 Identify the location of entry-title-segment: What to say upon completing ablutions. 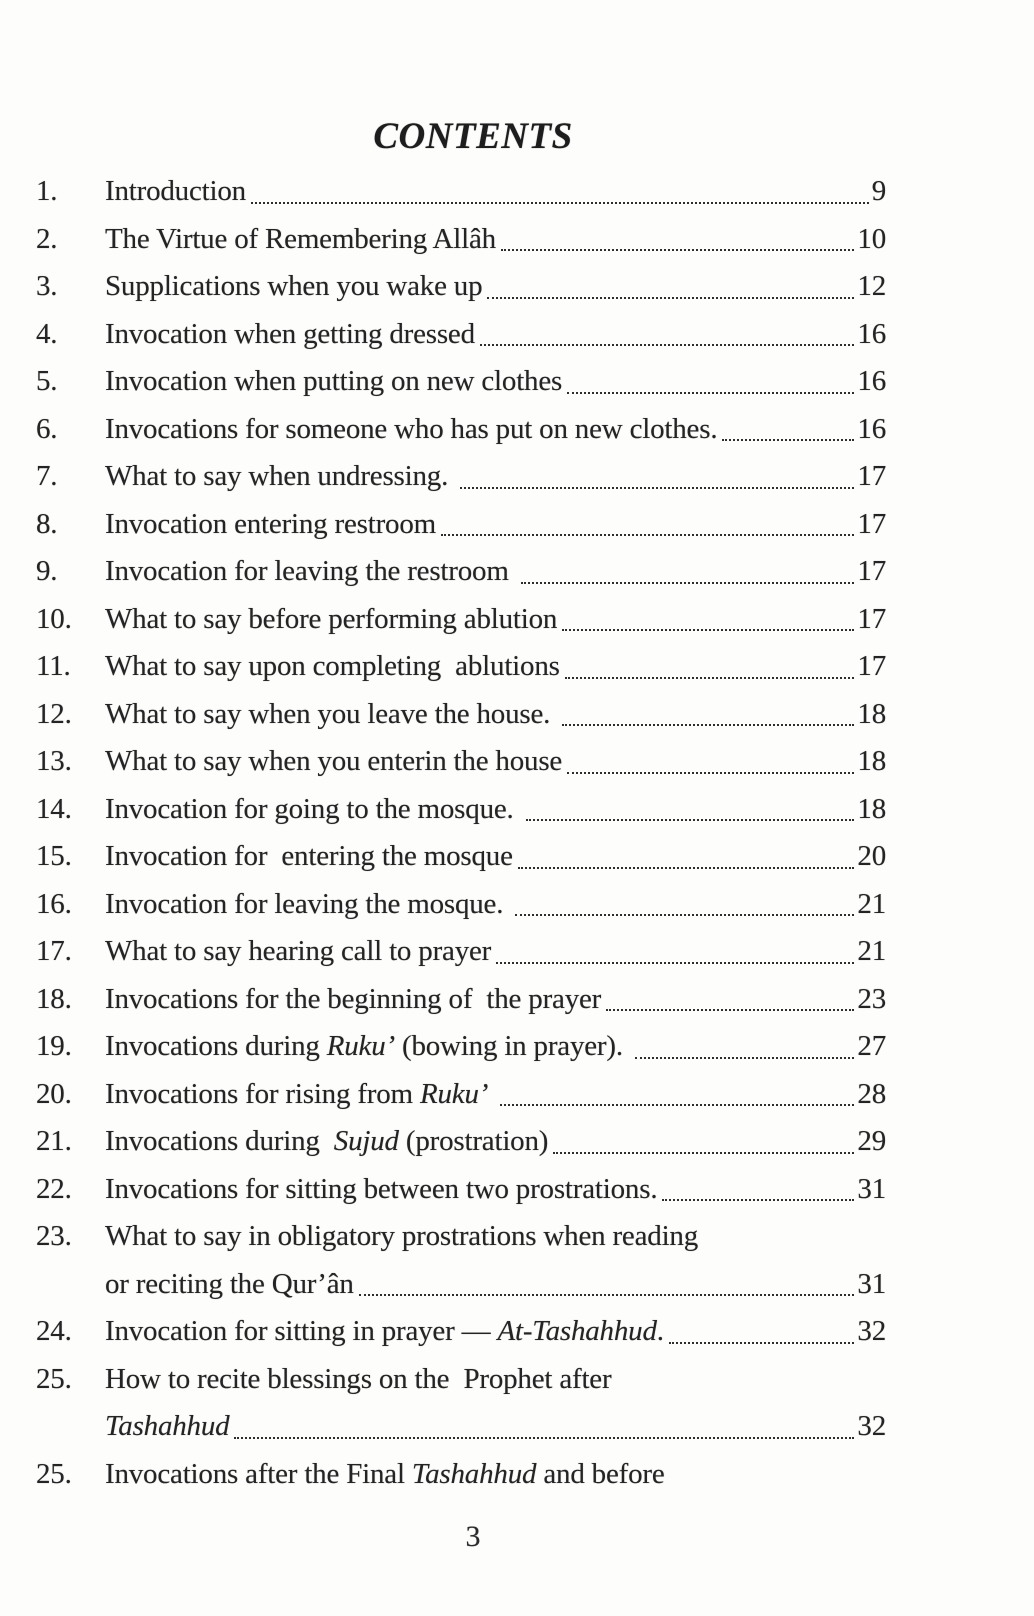
(332, 666).